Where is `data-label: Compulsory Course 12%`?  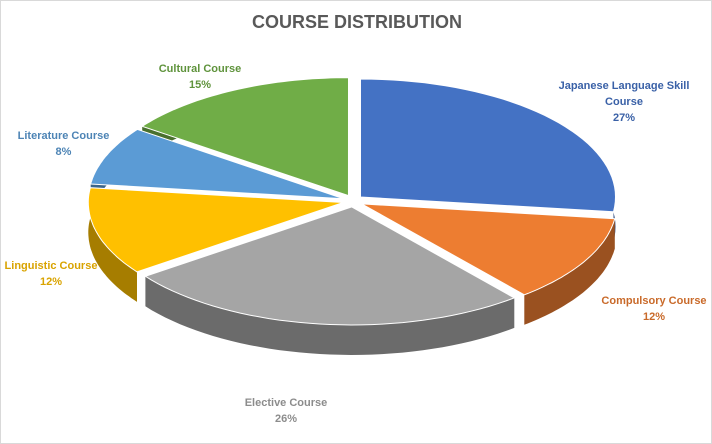
data-label: Compulsory Course 12% is located at coordinates (654, 309).